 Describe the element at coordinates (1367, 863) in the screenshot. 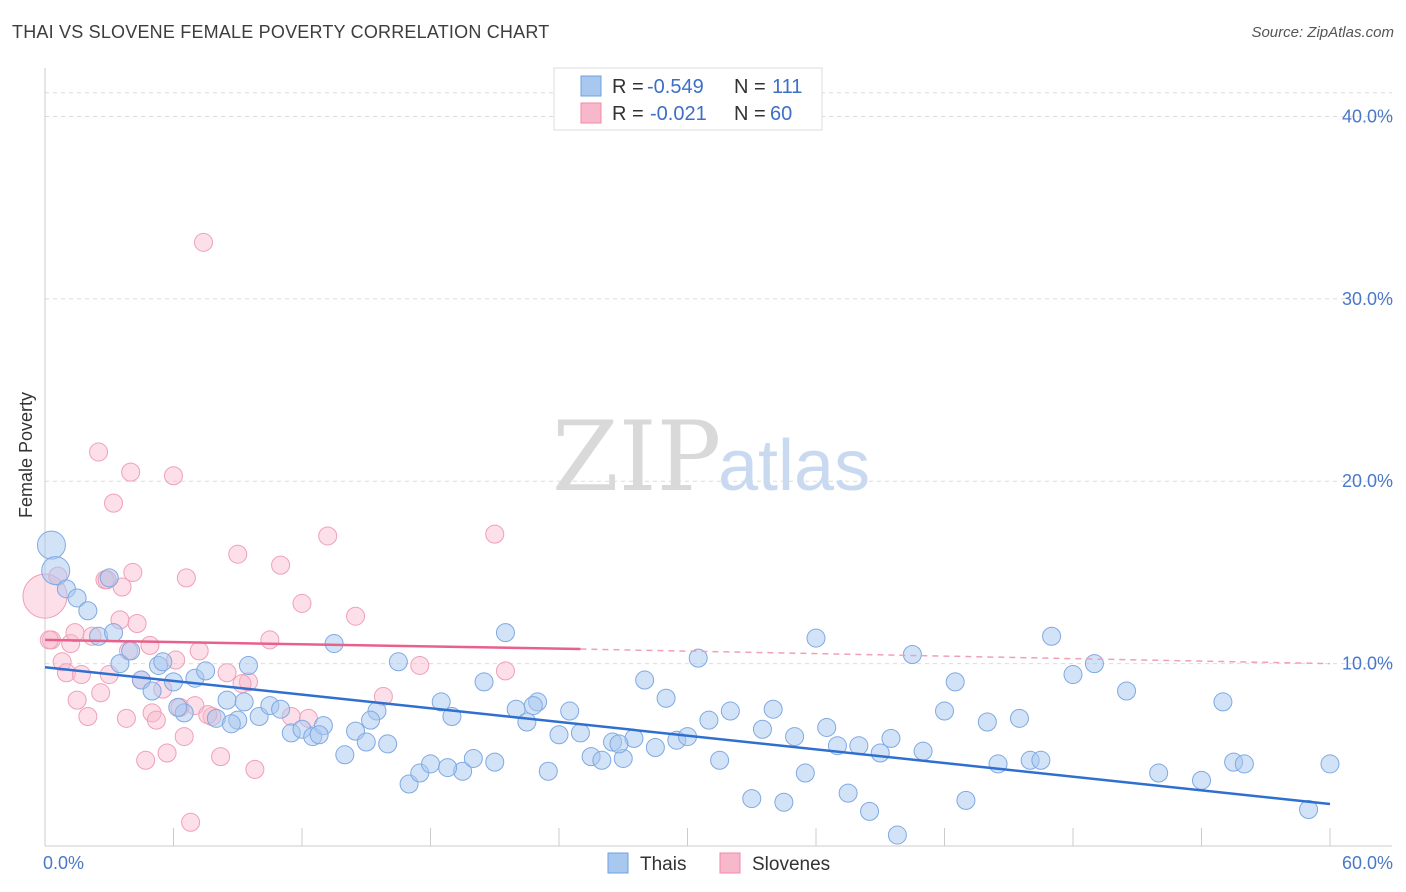

I see `x-tick-label: 60.0%` at that location.